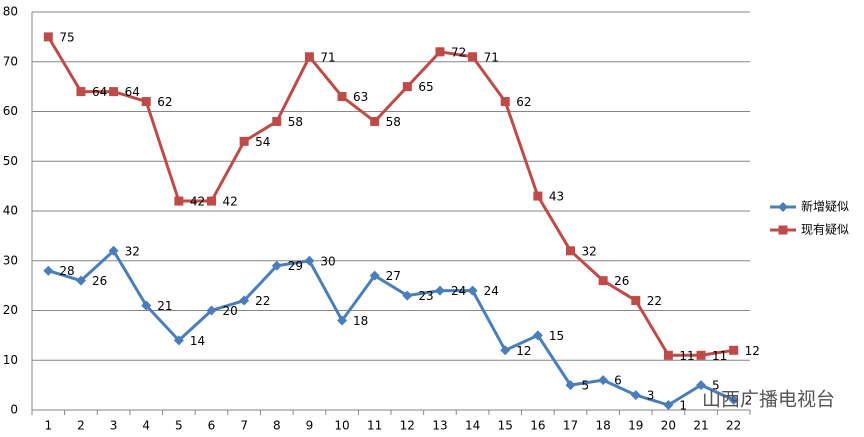 Image resolution: width=864 pixels, height=437 pixels. What do you see at coordinates (179, 426) in the screenshot?
I see `x-tick-label: 5` at bounding box center [179, 426].